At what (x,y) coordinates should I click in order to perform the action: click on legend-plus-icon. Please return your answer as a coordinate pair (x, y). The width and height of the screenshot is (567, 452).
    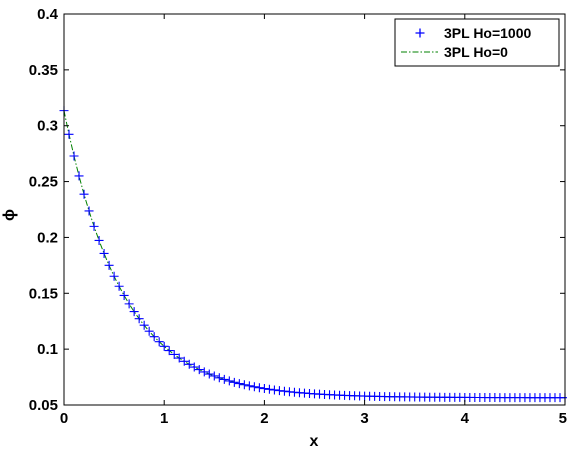
    Looking at the image, I should click on (420, 33).